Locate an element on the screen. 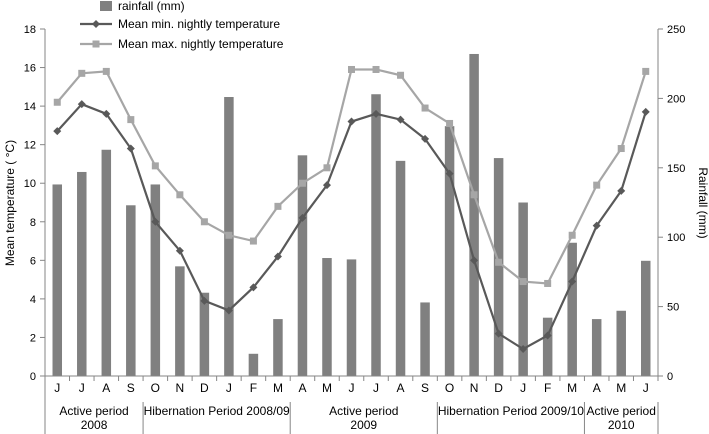 This screenshot has width=709, height=434. group-label-year: 2010 is located at coordinates (621, 425).